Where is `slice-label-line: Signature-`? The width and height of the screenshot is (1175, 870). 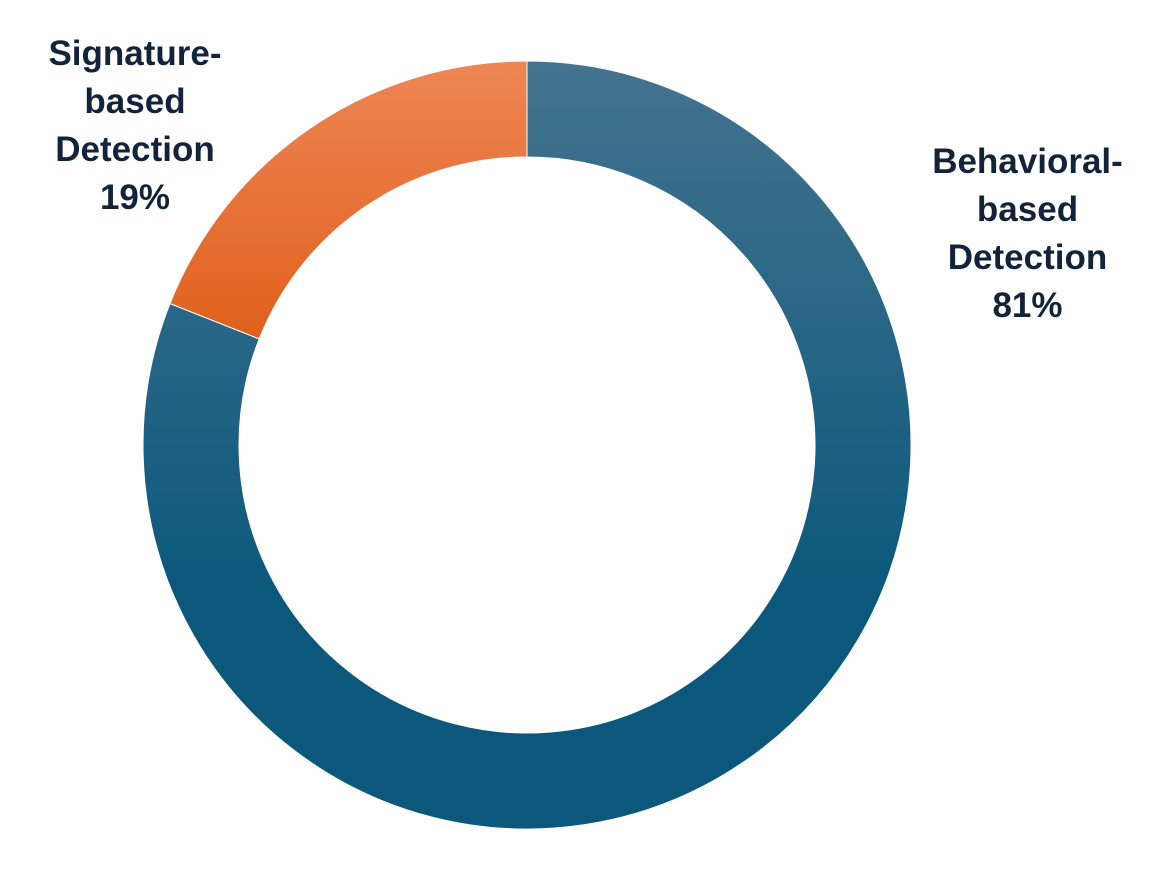
slice-label-line: Signature- is located at coordinates (135, 53).